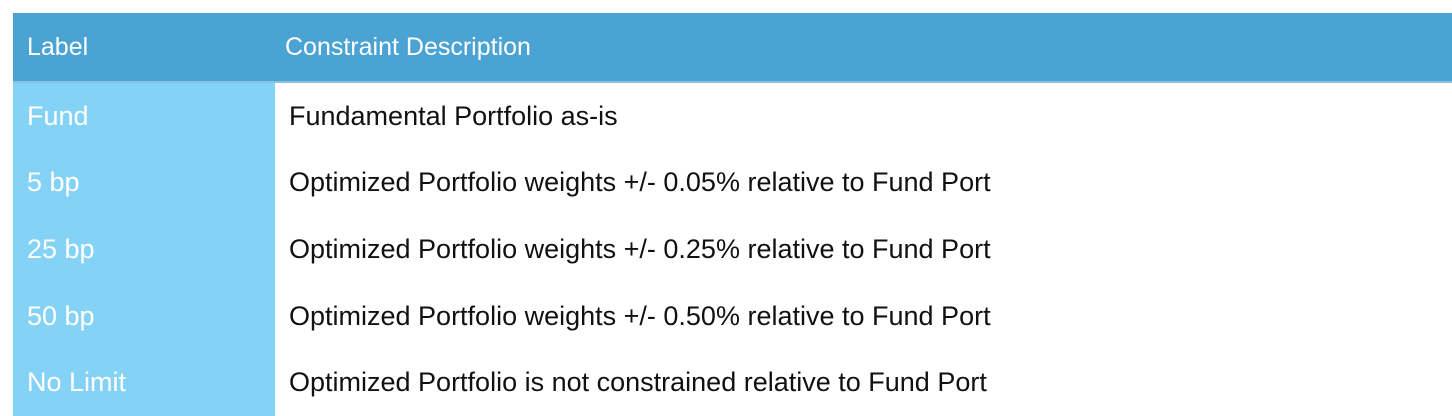 The height and width of the screenshot is (416, 1452). Describe the element at coordinates (408, 46) in the screenshot. I see `header-cell: Constraint Description` at that location.